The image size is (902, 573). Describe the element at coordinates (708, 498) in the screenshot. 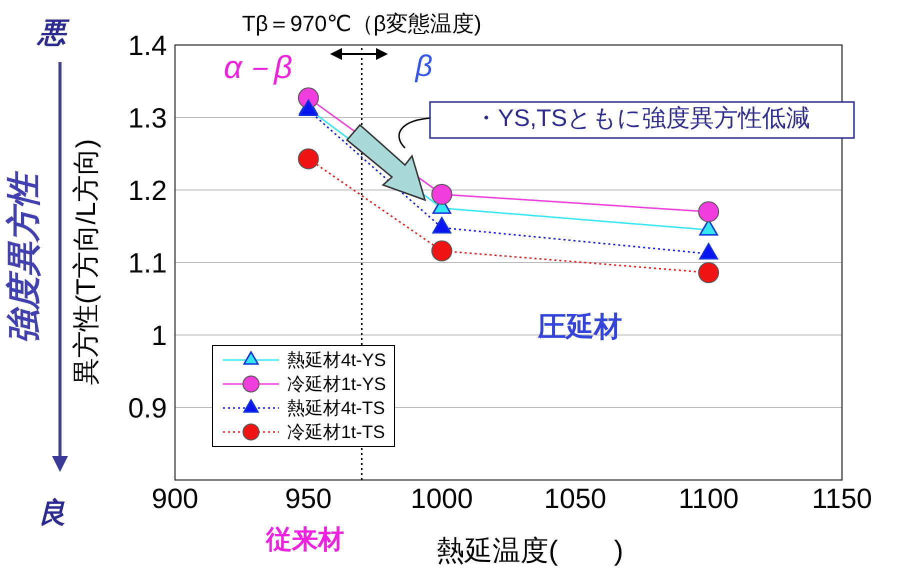

I see `x-tick-label: 1100` at that location.